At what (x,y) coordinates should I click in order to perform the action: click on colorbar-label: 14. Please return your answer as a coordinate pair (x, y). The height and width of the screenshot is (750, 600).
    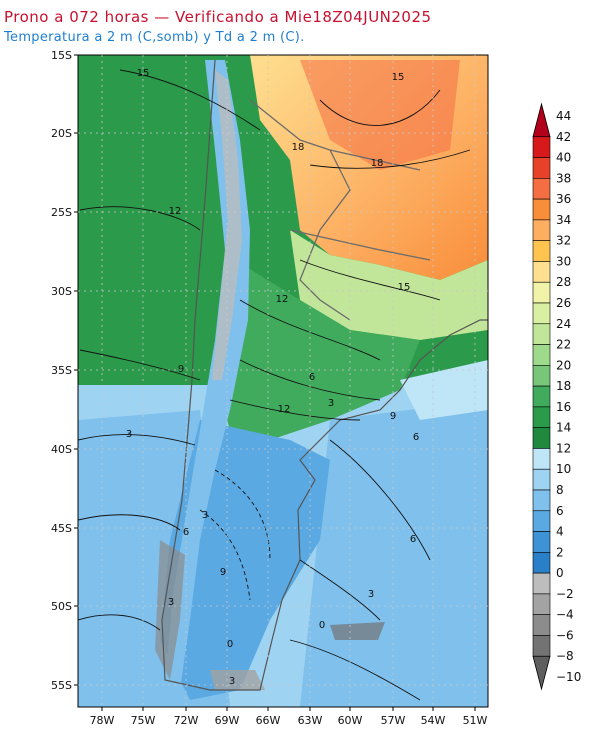
    Looking at the image, I should click on (563, 428).